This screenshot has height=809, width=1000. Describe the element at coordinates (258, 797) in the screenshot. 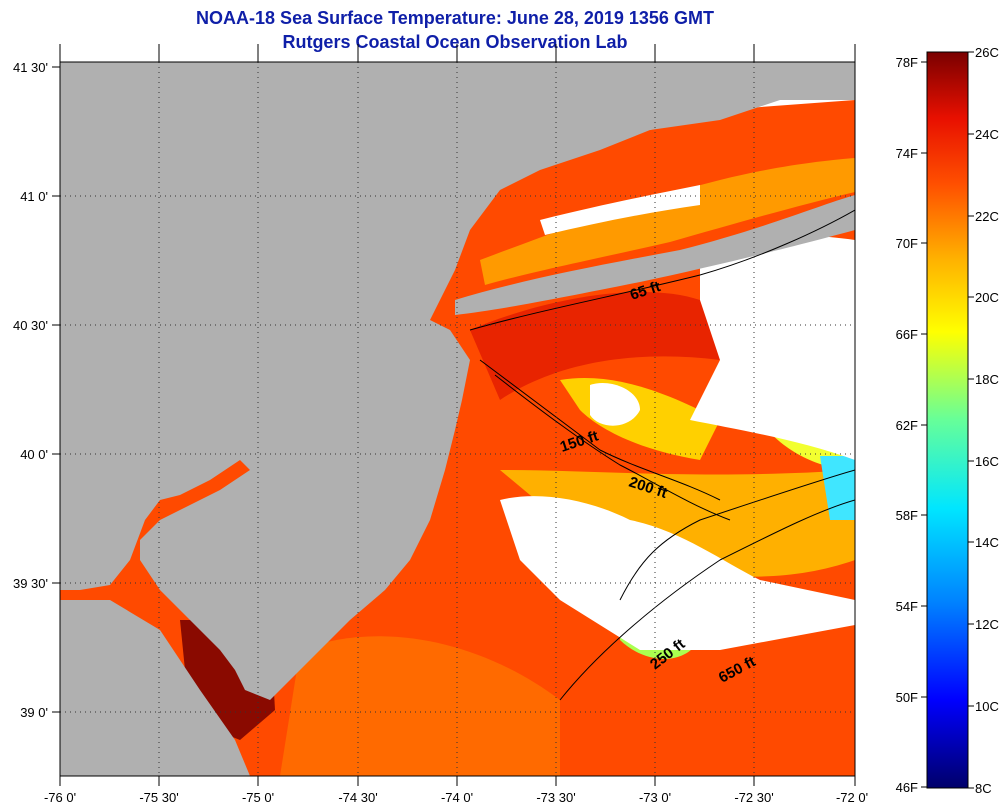

I see `lon-label: -75 0'` at that location.